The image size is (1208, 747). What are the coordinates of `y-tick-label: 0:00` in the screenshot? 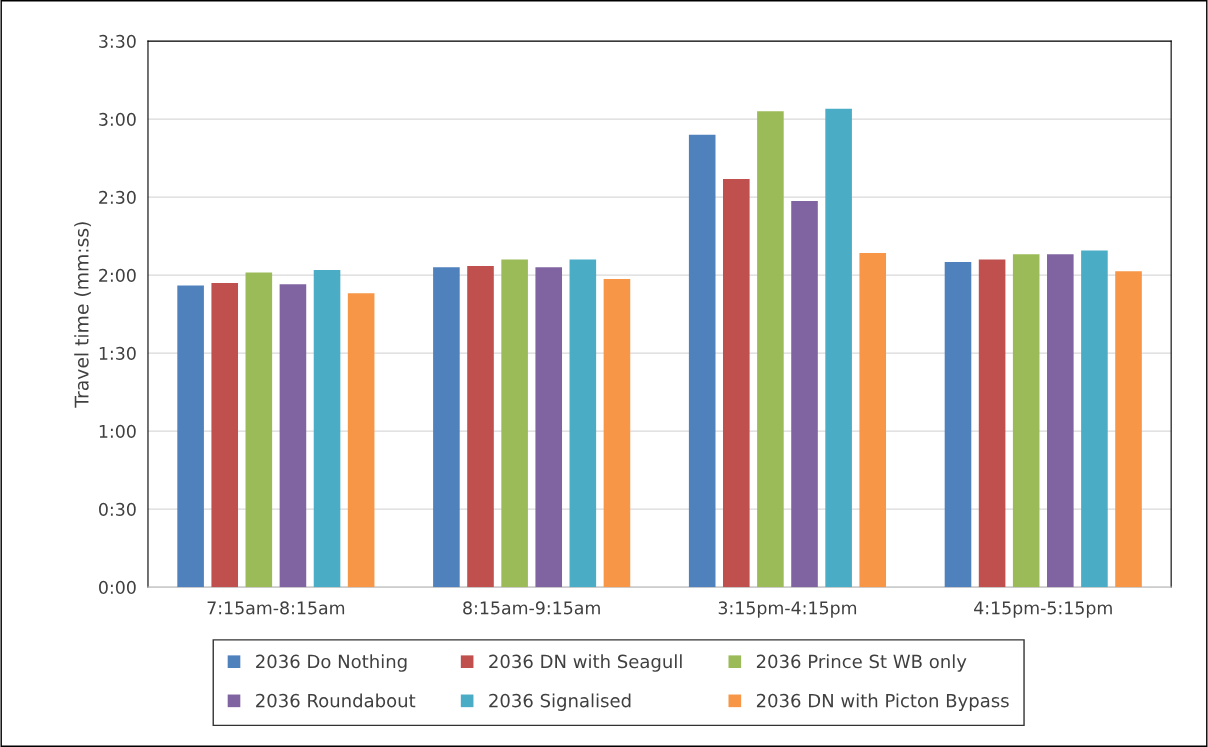 It's located at (117, 587).